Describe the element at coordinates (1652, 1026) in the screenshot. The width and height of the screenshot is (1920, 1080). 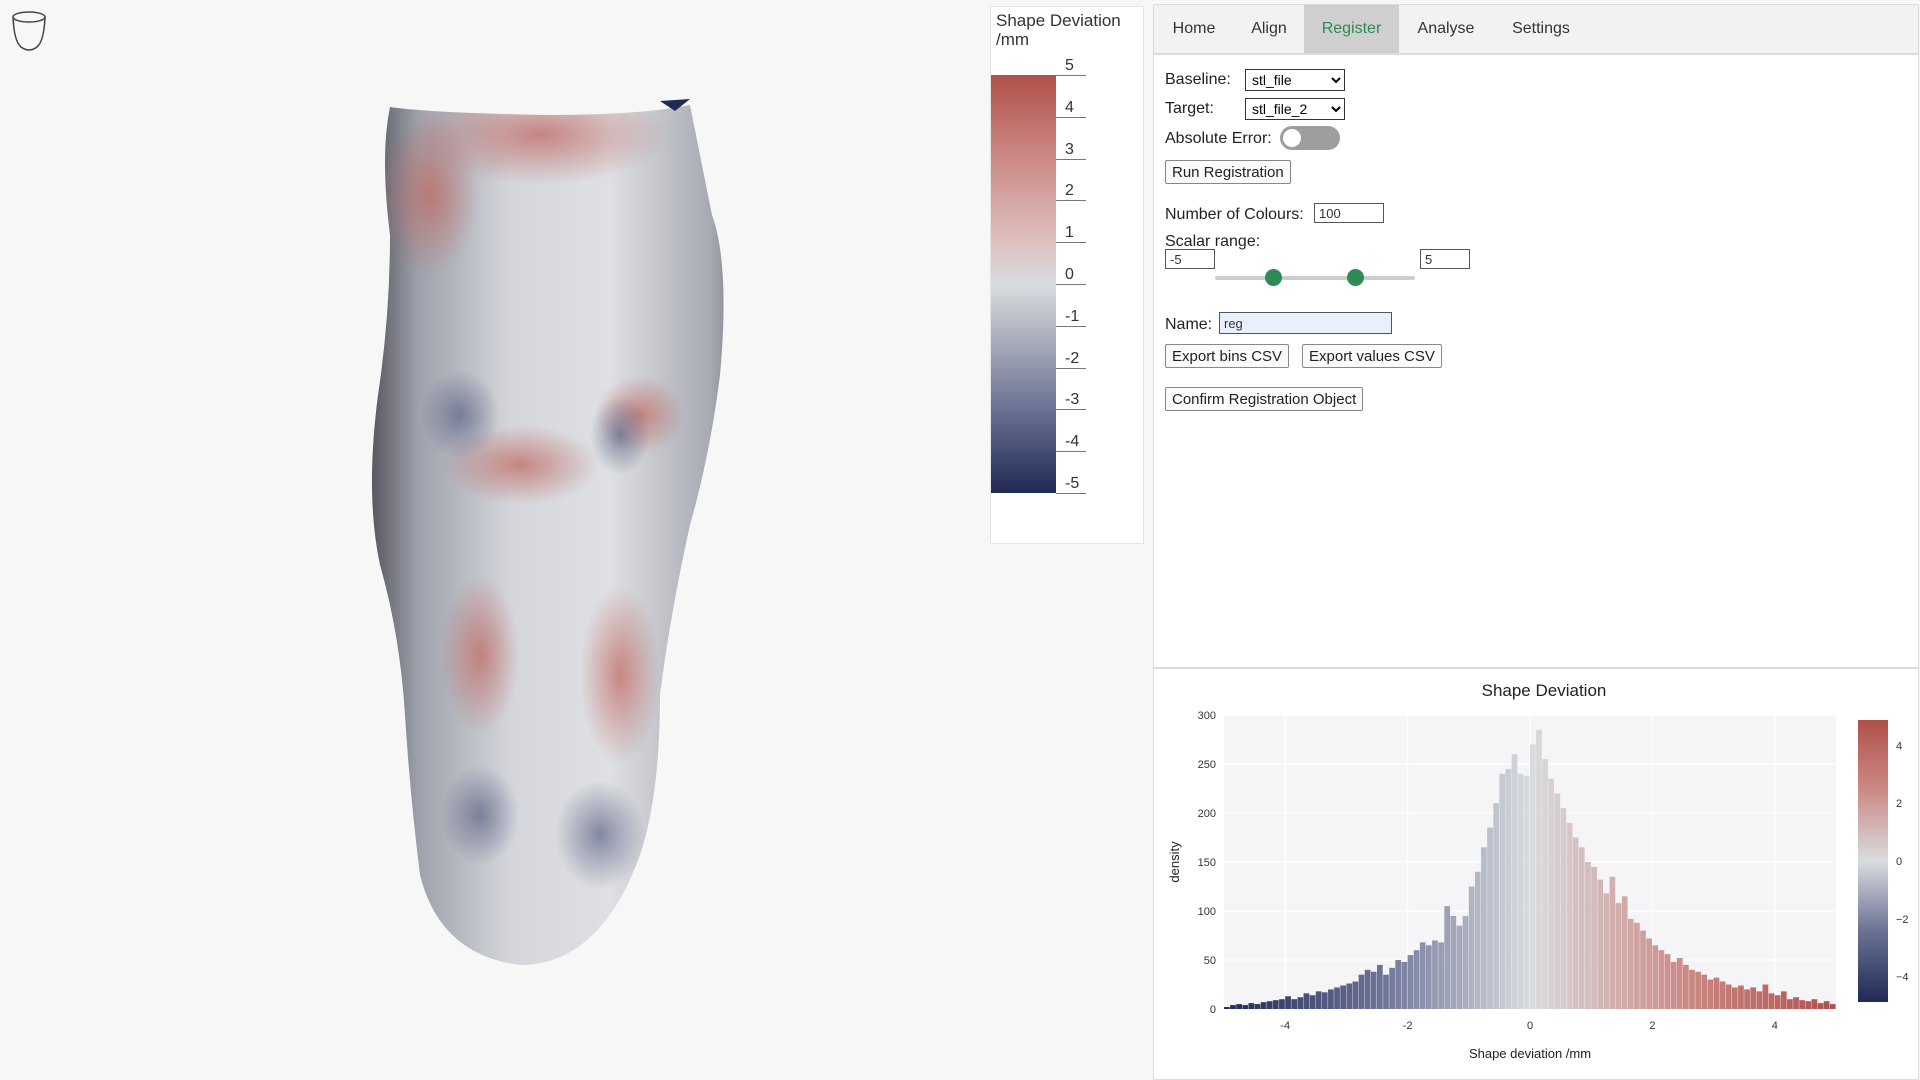
I see `x-tick-label: 2` at that location.